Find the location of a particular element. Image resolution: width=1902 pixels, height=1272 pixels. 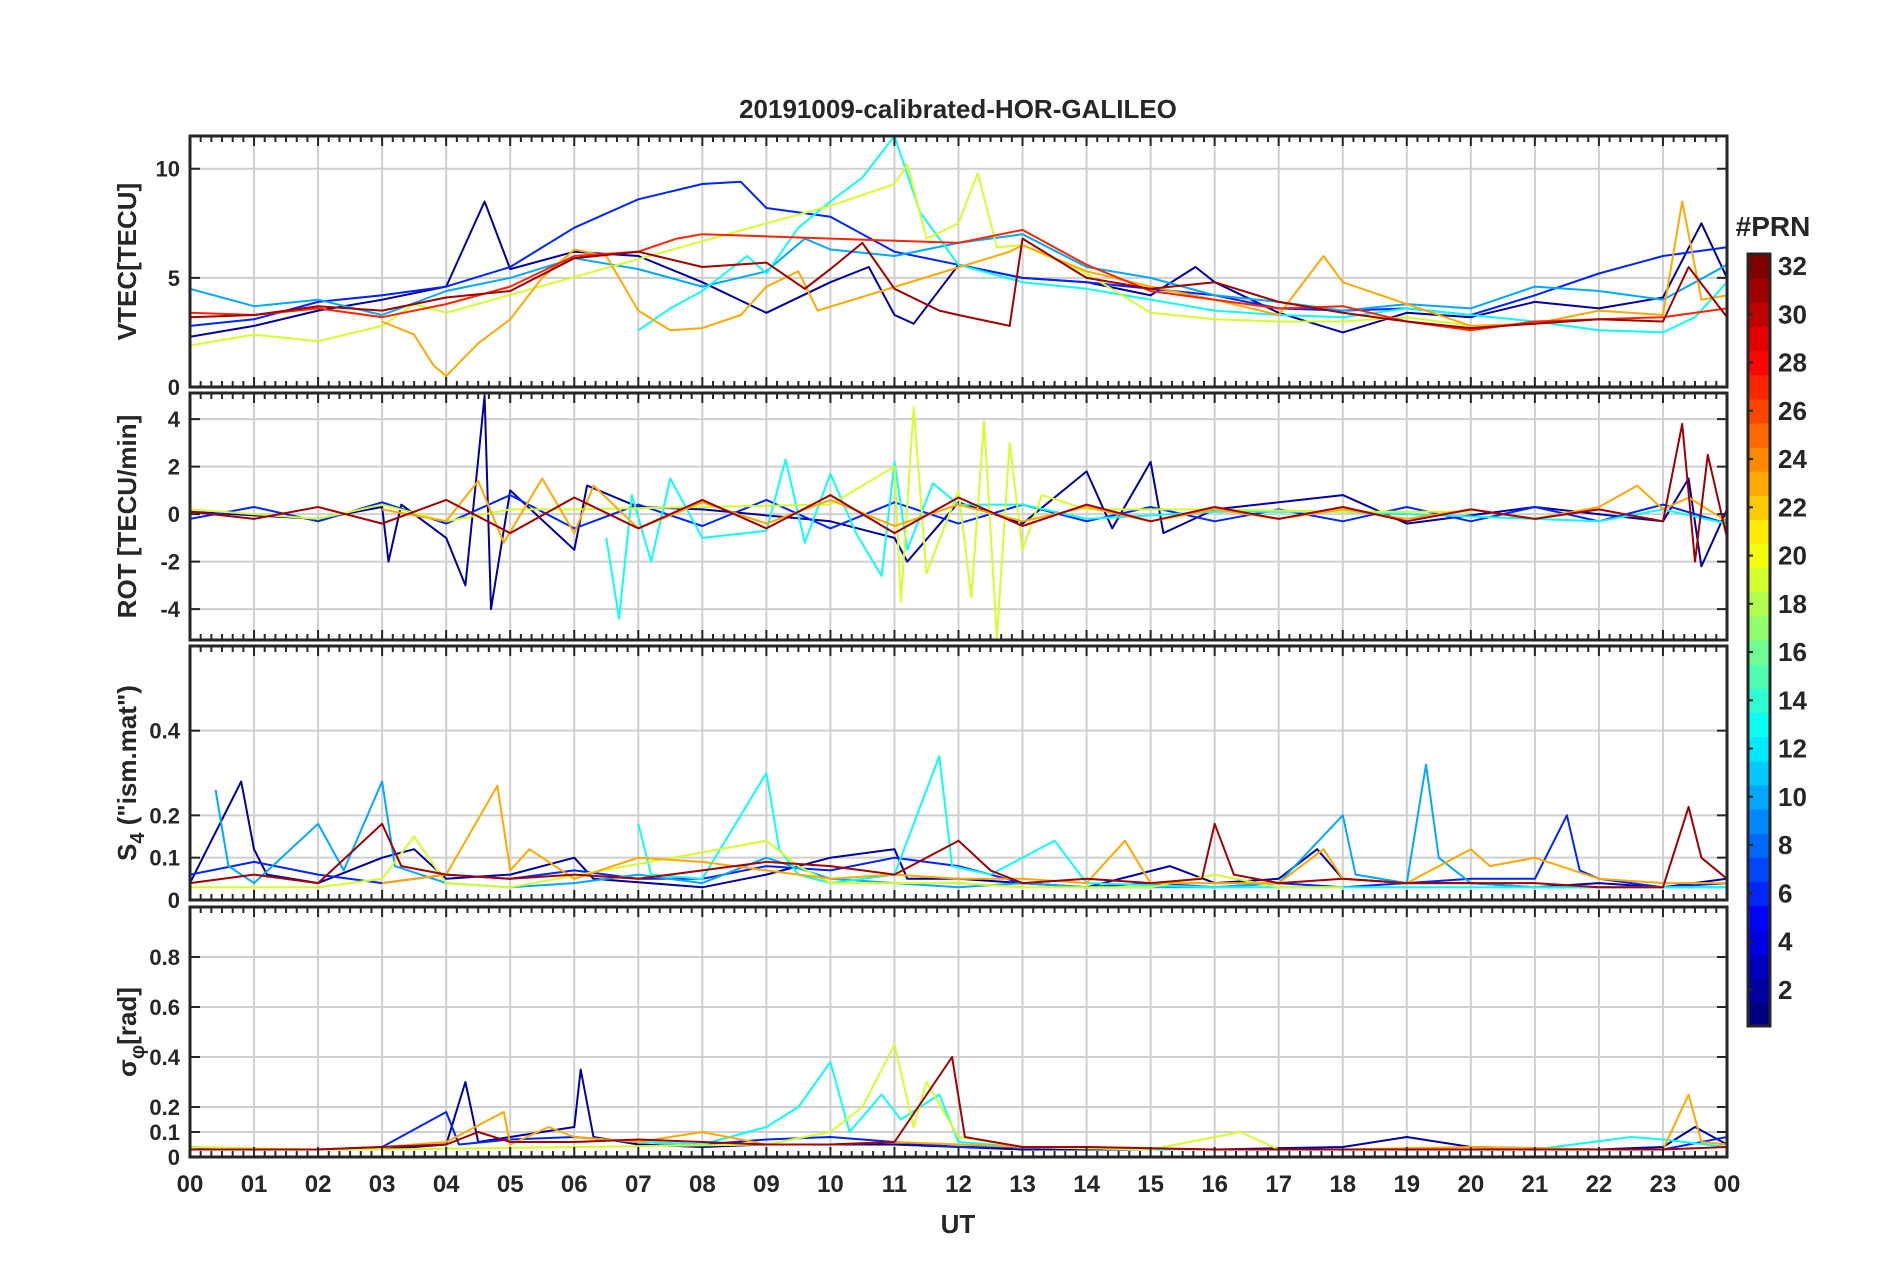

y-tick-label: 0.1 is located at coordinates (164, 1132).